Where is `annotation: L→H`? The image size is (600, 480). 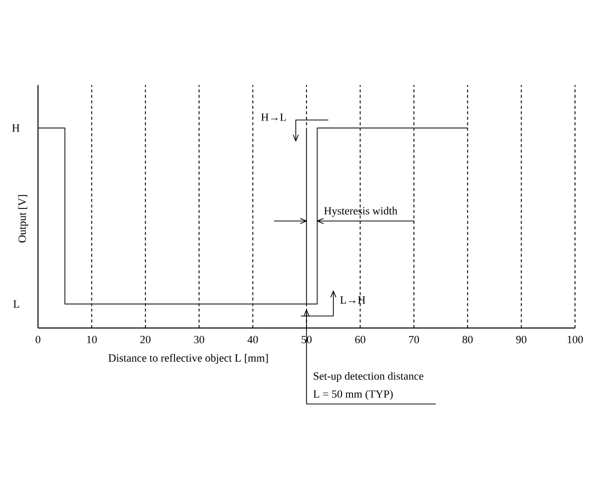
annotation: L→H is located at coordinates (353, 300).